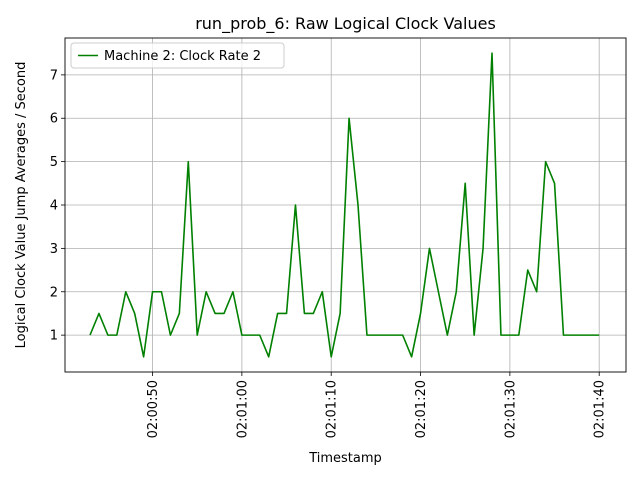 Image resolution: width=640 pixels, height=480 pixels. What do you see at coordinates (54, 162) in the screenshot?
I see `y-tick-label: 5` at bounding box center [54, 162].